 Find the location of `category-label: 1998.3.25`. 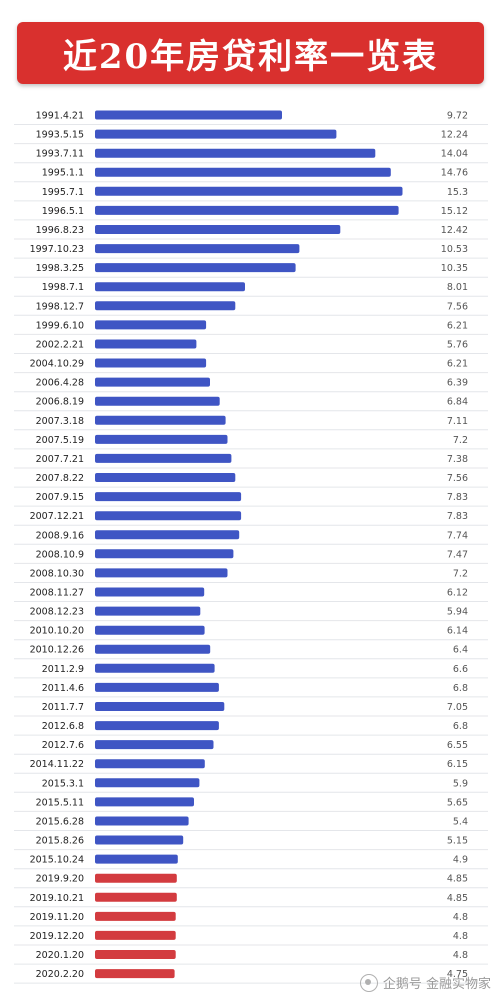

category-label: 1998.3.25 is located at coordinates (60, 268).